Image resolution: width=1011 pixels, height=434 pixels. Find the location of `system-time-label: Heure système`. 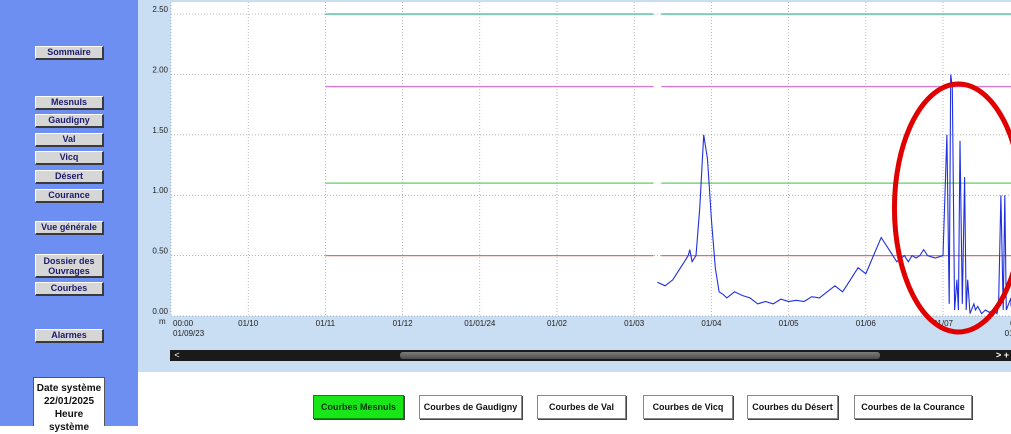

system-time-label: Heure système is located at coordinates (69, 421).